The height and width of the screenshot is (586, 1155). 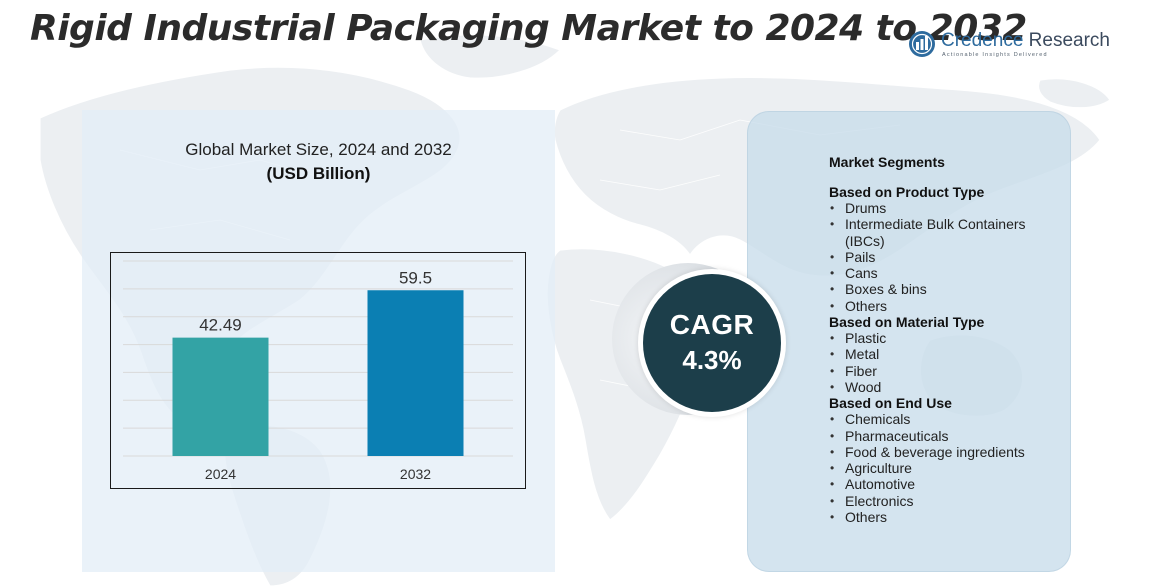 I want to click on segment-group-title: Based on Material Type, so click(x=907, y=322).